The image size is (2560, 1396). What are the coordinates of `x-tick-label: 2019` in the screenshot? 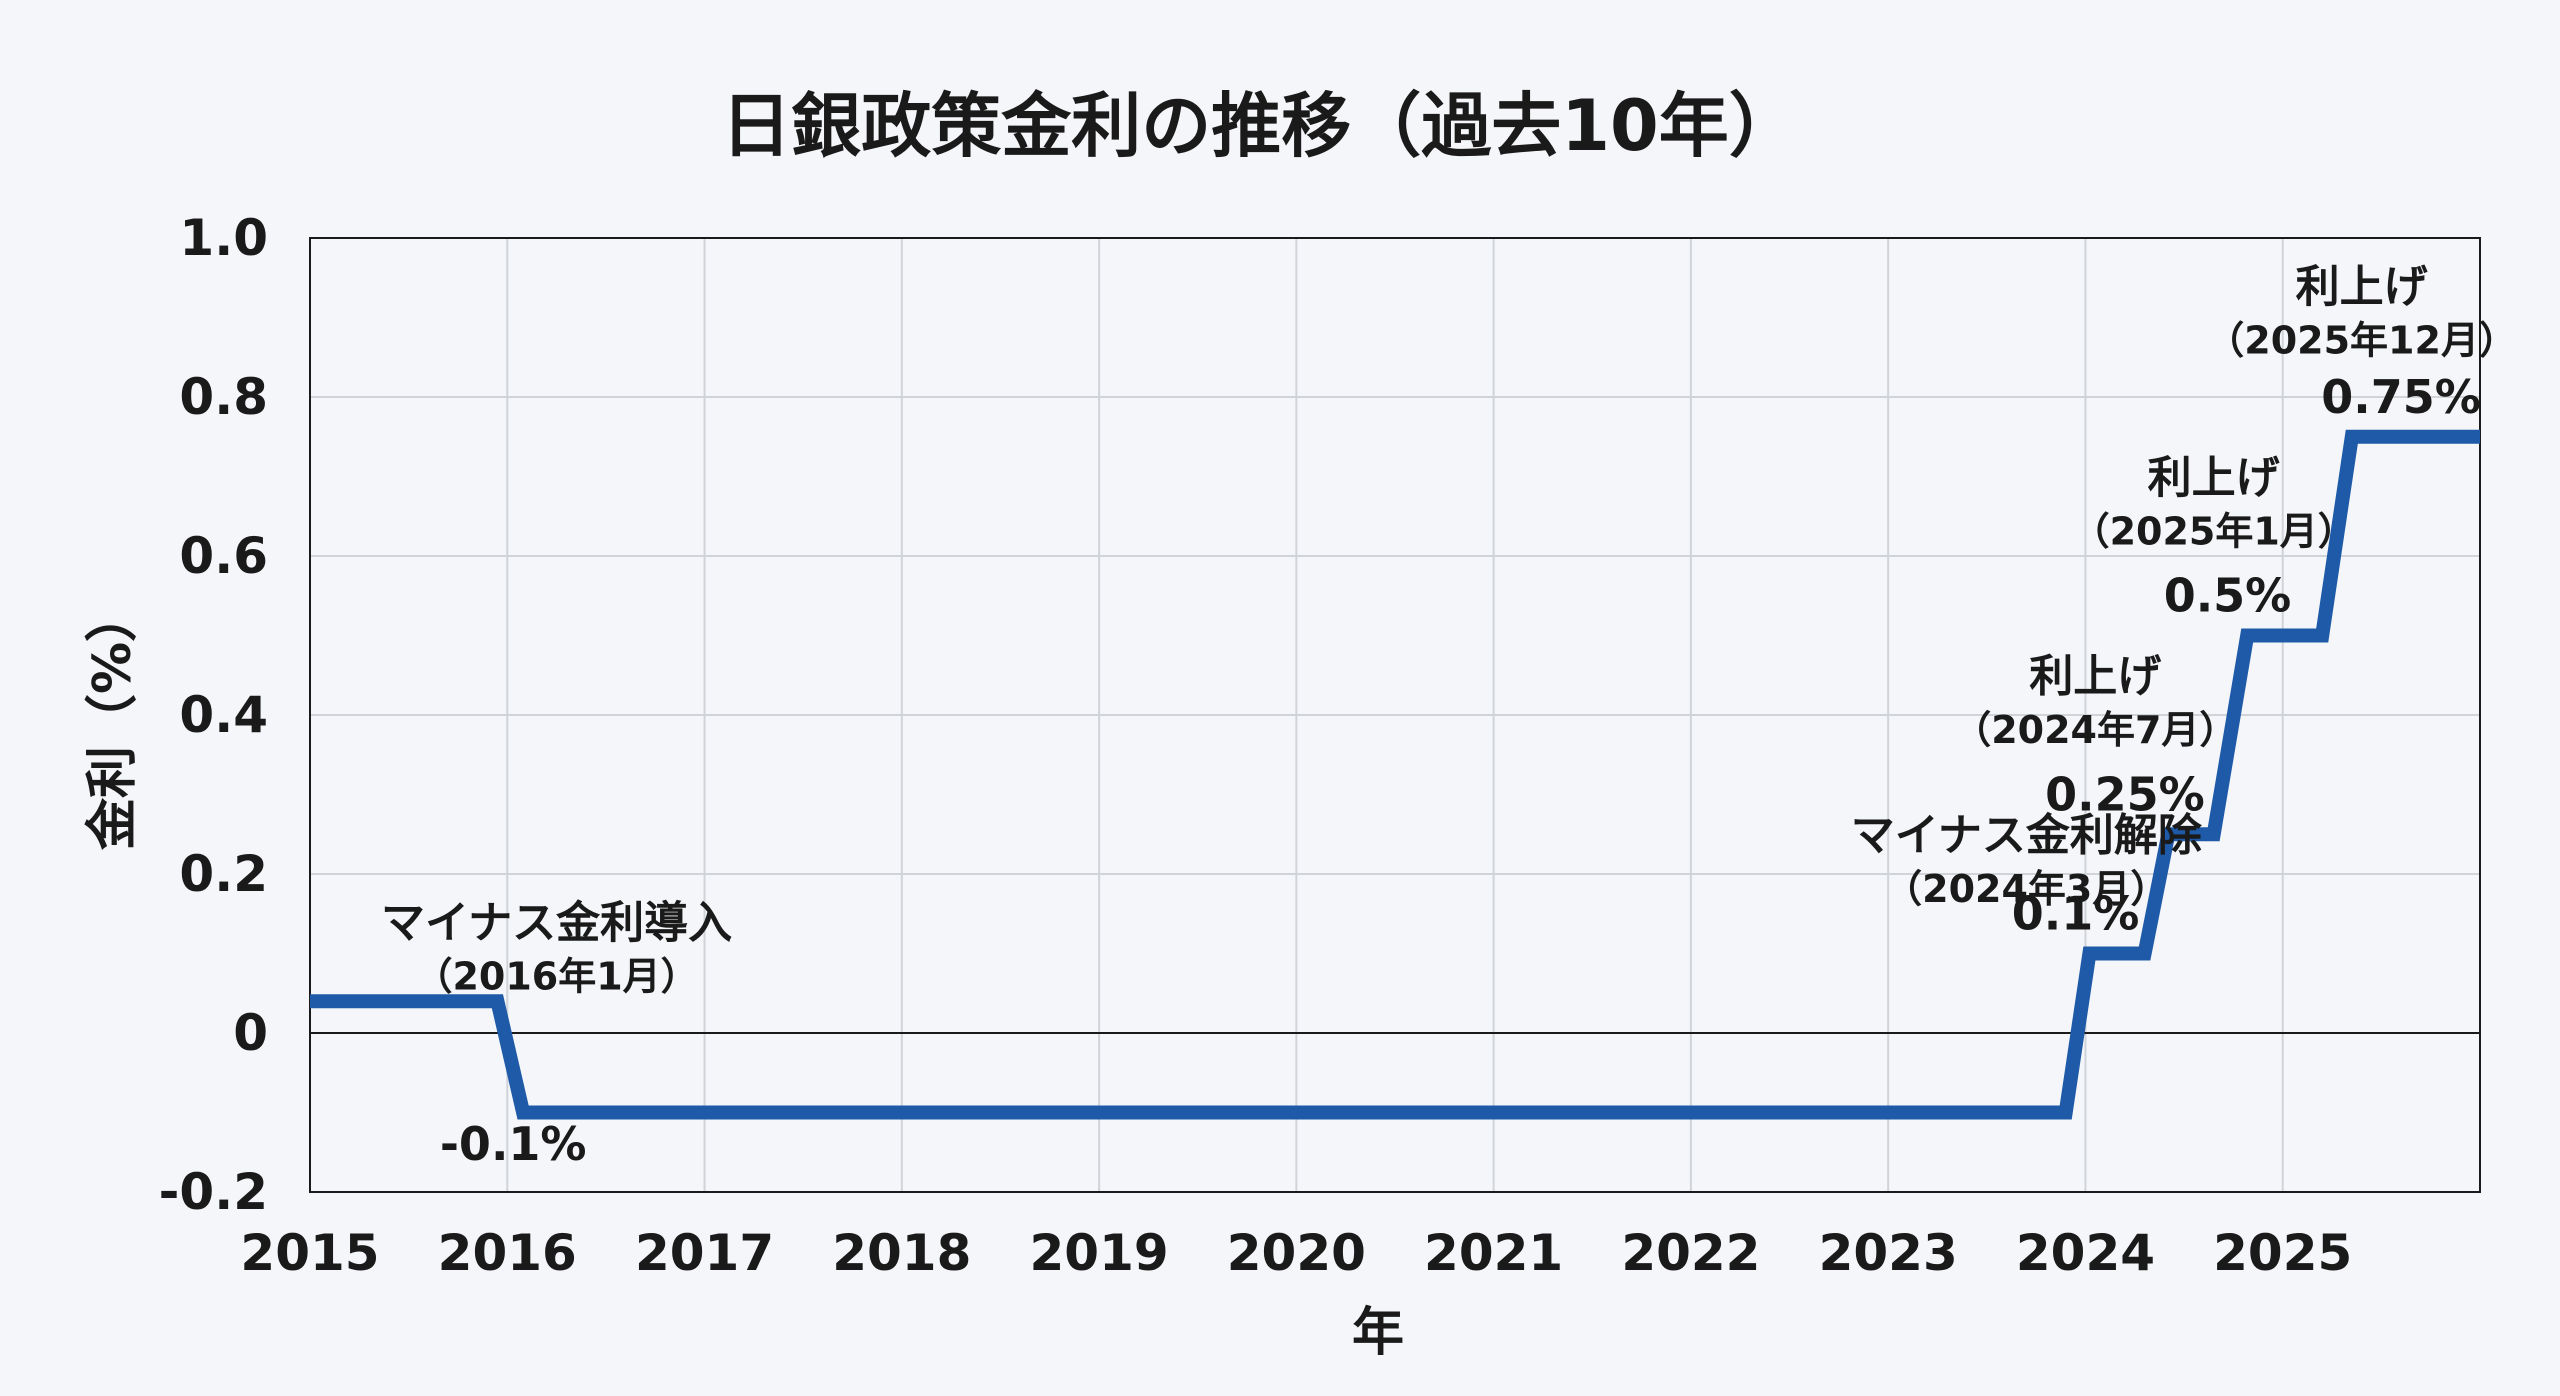 It's located at (1099, 1253).